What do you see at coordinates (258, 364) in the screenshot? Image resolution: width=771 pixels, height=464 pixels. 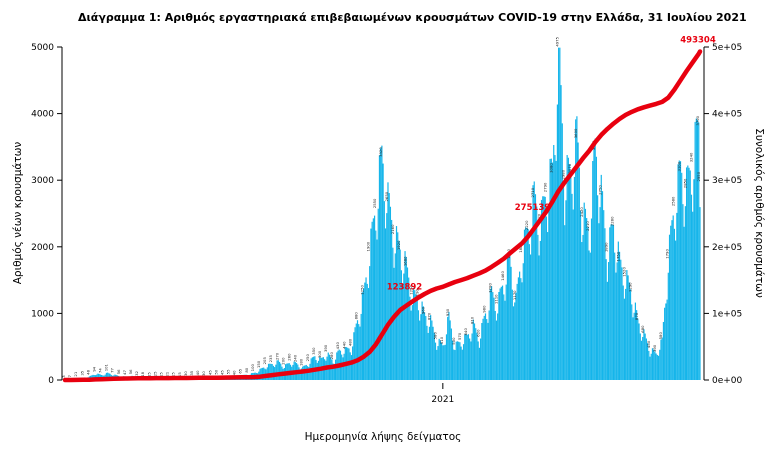 I see `bar-value-label: 150` at bounding box center [258, 364].